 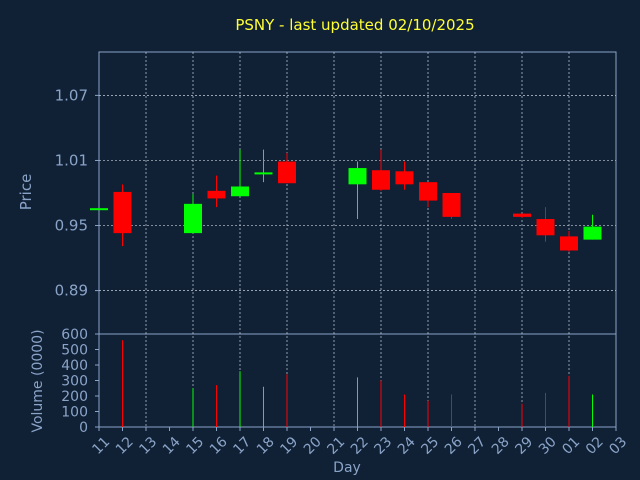 What do you see at coordinates (71, 291) in the screenshot?
I see `price-tick-label: 0.89` at bounding box center [71, 291].